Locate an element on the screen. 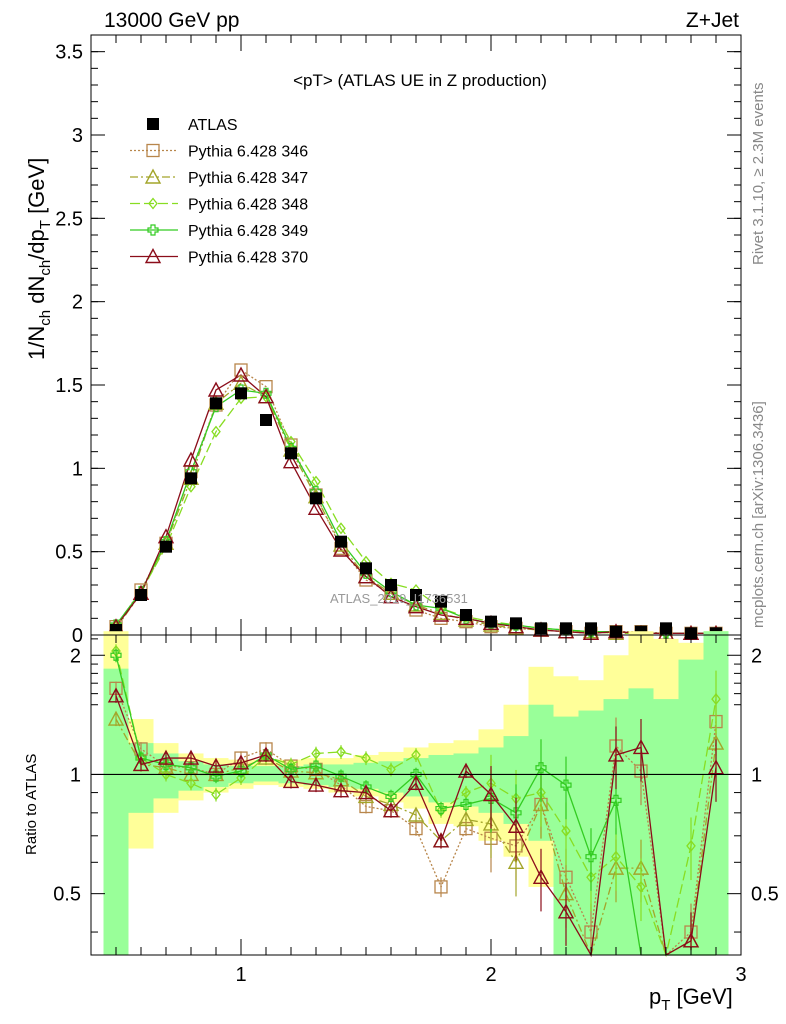 This screenshot has height=1024, width=786. main-y-tick-label: 1 is located at coordinates (77, 469).